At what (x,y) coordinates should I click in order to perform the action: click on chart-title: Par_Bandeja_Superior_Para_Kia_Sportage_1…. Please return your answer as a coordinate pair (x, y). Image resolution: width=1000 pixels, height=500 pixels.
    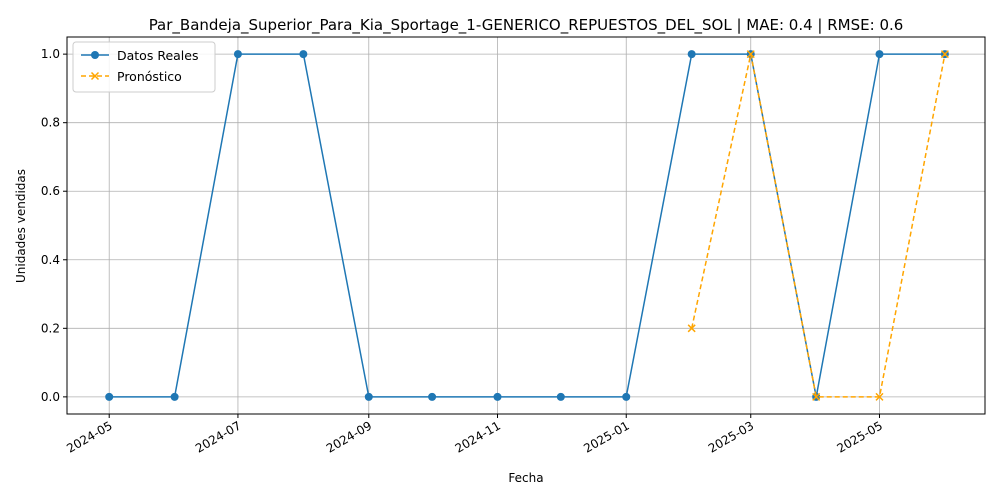
    Looking at the image, I should click on (526, 25).